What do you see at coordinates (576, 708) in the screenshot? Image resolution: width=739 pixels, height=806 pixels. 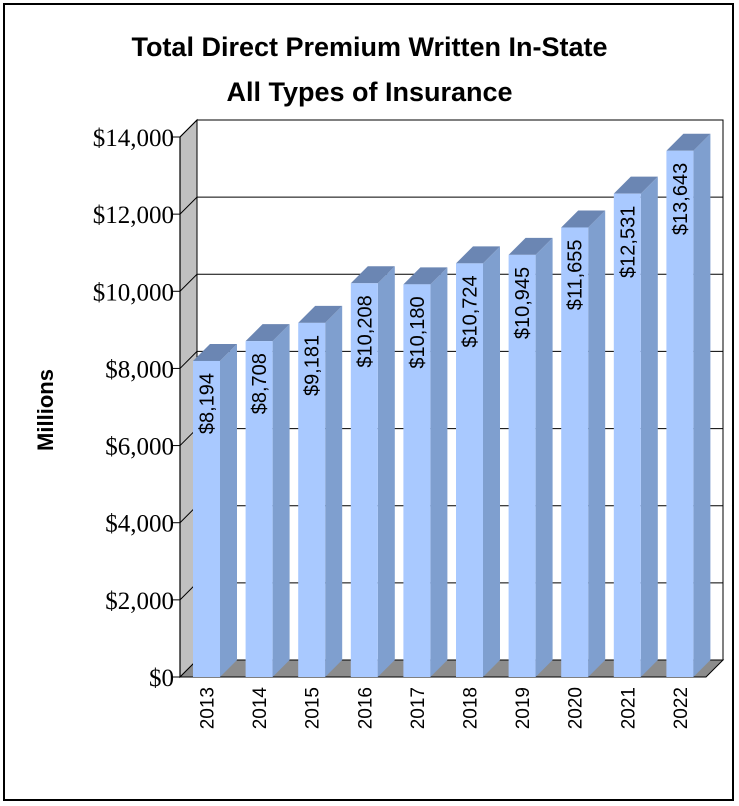 I see `x-tick-label: 2020` at bounding box center [576, 708].